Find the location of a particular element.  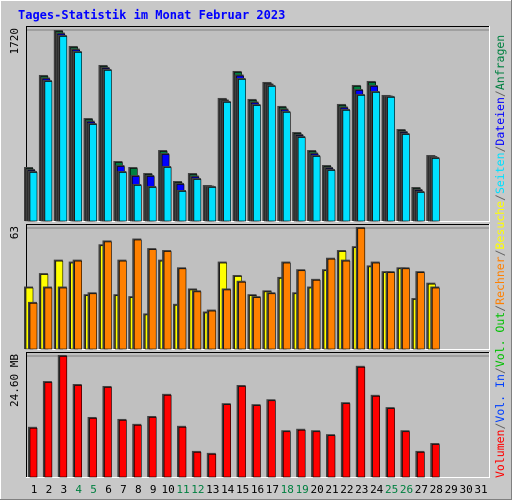

x-tick-label: 19 is located at coordinates (302, 489).